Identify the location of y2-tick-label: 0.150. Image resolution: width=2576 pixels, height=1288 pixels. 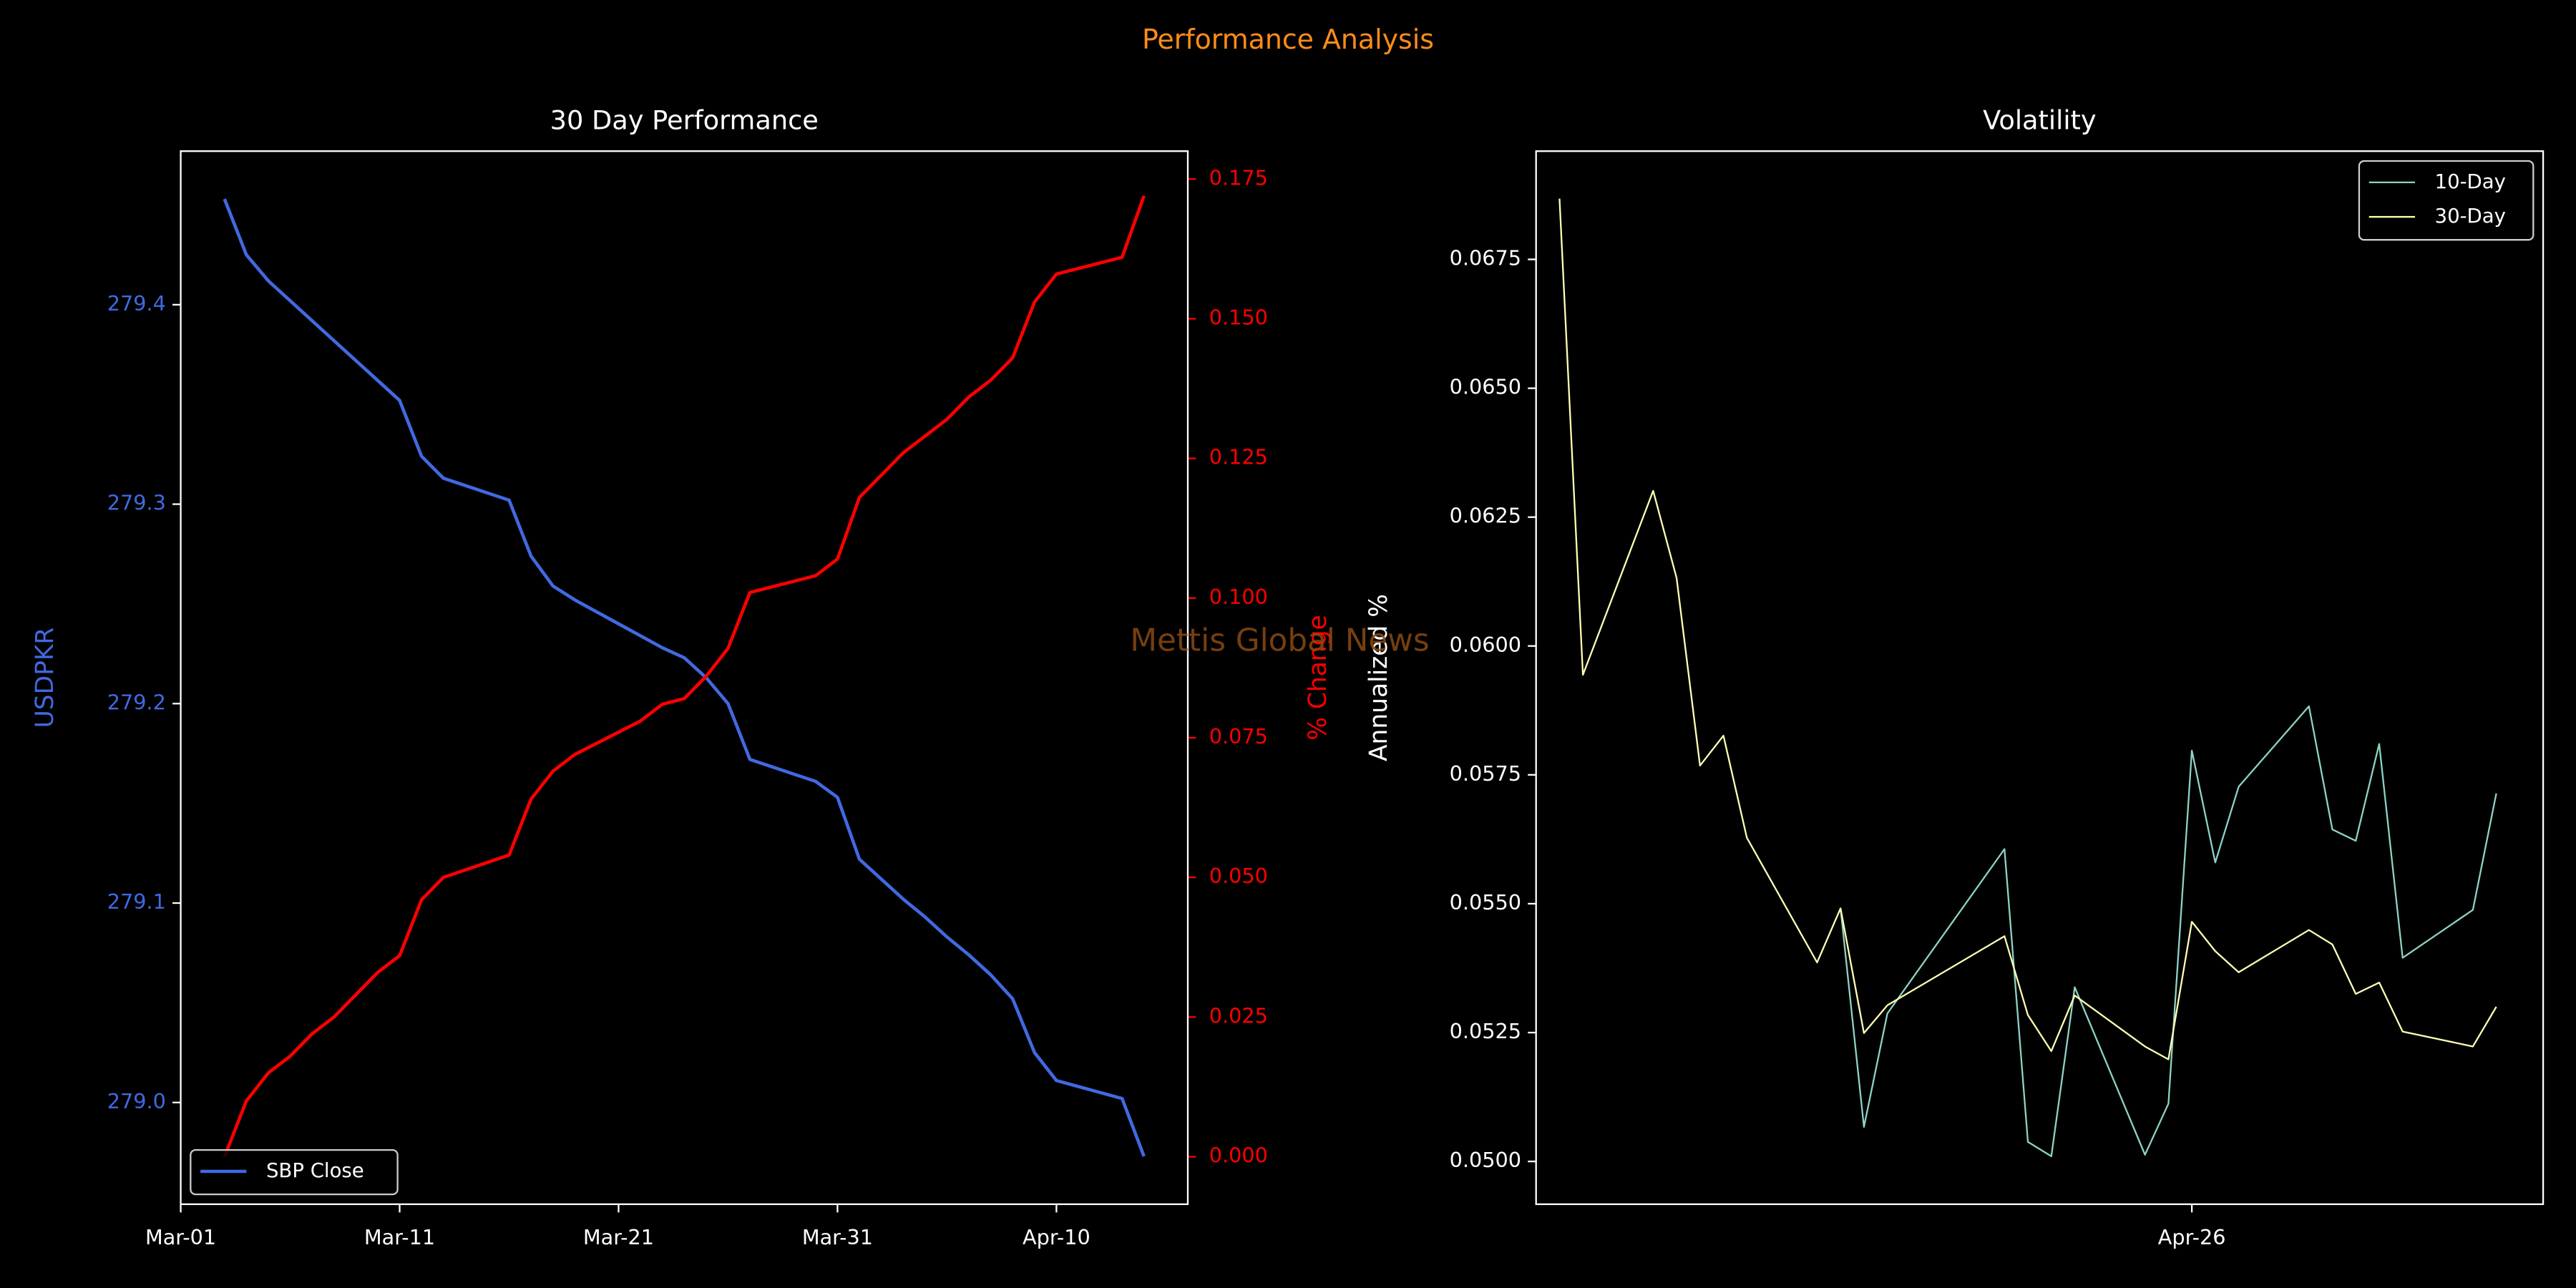
(1238, 317).